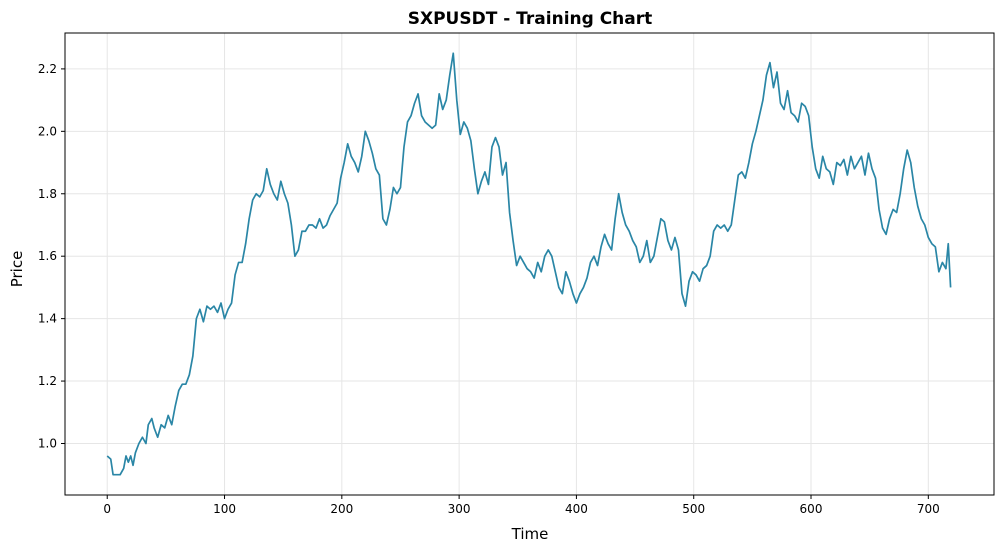  I want to click on x-tick-label: 0, so click(107, 509).